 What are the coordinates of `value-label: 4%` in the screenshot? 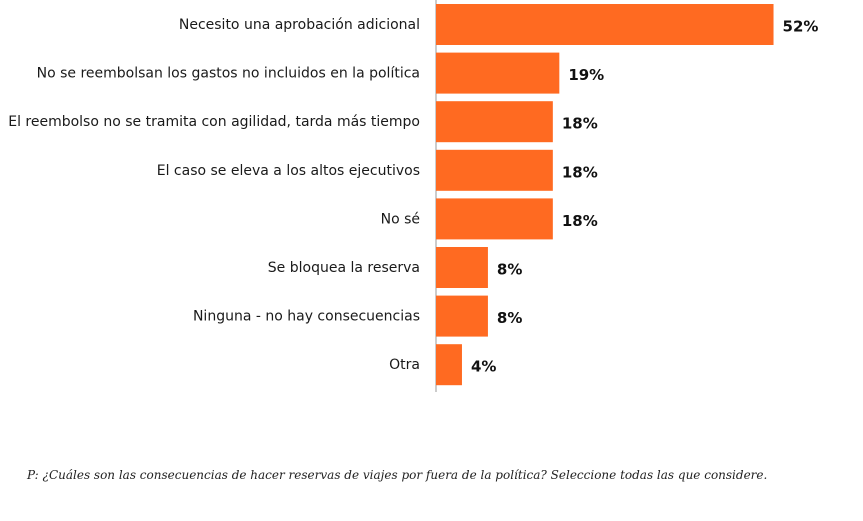 It's located at (483, 367).